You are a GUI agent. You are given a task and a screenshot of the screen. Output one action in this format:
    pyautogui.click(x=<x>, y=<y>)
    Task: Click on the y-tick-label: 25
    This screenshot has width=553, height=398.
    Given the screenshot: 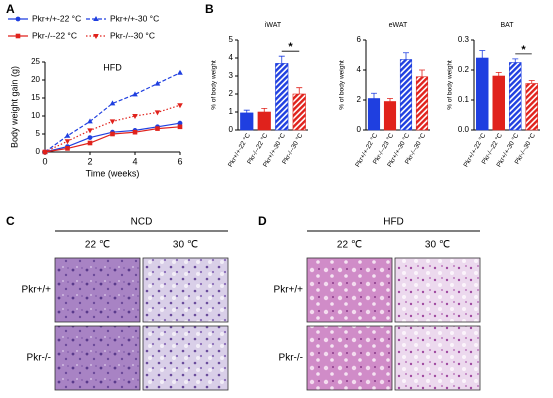 What is the action you would take?
    pyautogui.click(x=35, y=61)
    